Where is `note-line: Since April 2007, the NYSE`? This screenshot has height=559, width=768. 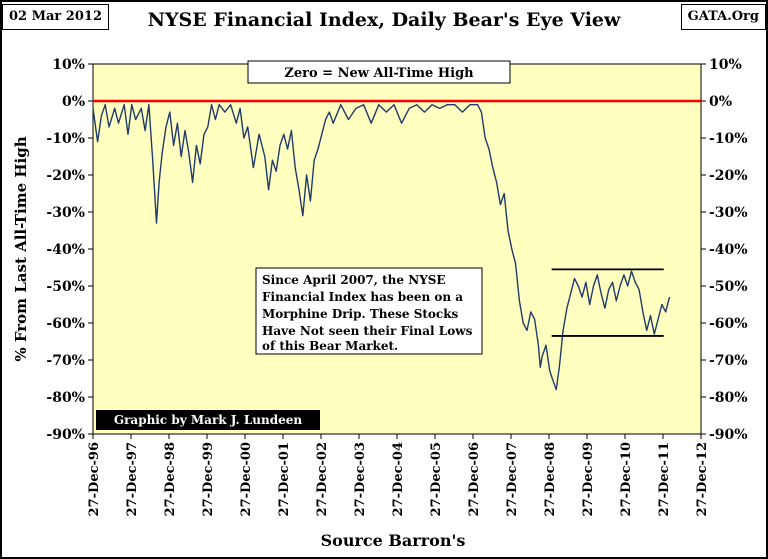 note-line: Since April 2007, the NYSE is located at coordinates (354, 280).